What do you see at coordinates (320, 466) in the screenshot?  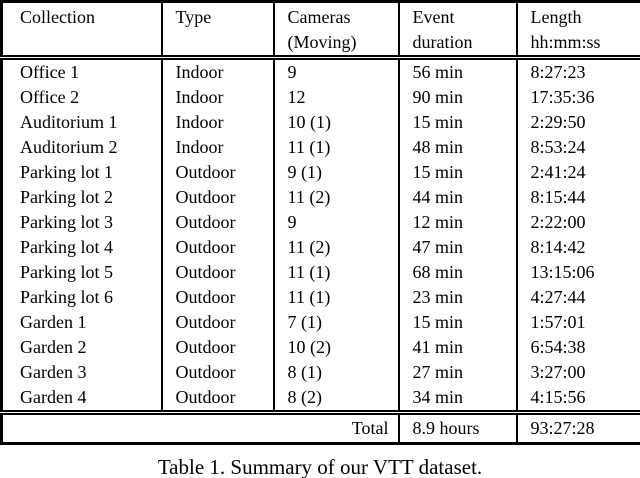 I see `table-caption: Table 1. Summary of our VTT dataset.` at bounding box center [320, 466].